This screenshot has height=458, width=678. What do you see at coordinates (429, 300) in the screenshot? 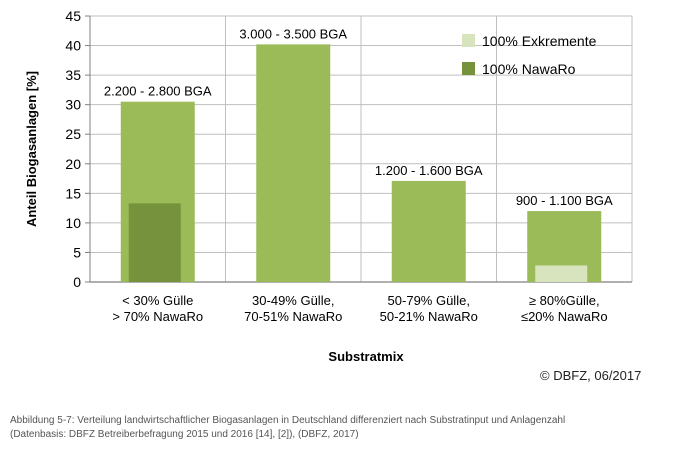
I see `x-tick-label: 50-79% Gülle,` at bounding box center [429, 300].